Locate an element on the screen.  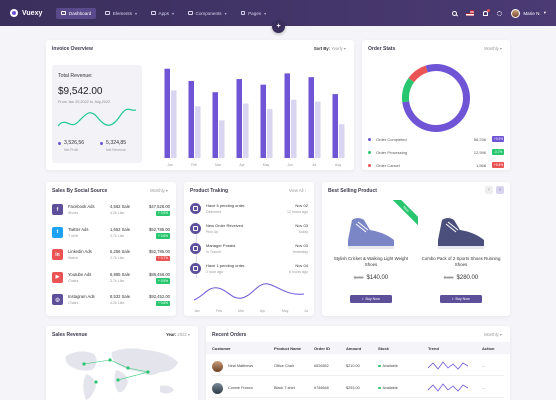
add-button: + is located at coordinates (278, 26).